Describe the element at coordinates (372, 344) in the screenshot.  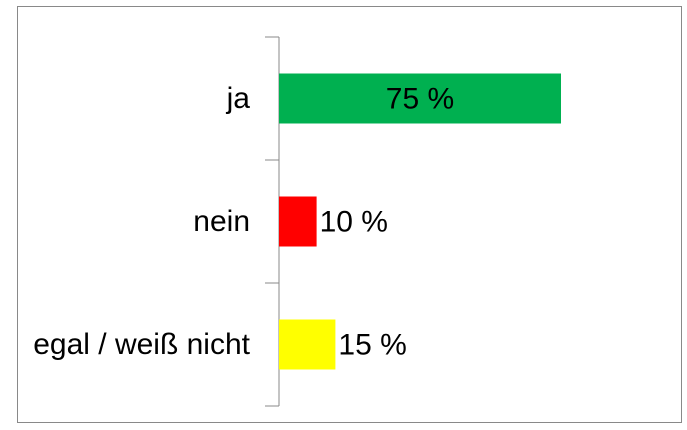
I see `value-label: 15 %` at that location.